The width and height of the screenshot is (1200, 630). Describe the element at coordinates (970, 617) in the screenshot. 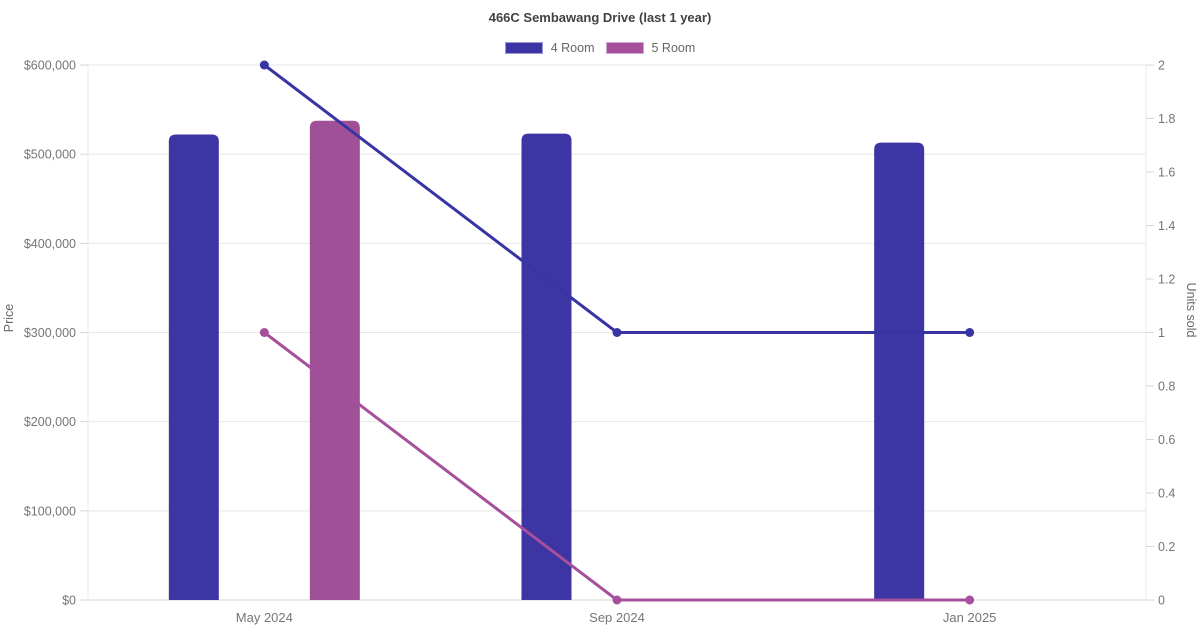

I see `x-tick-label-jan-2025: Jan 2025` at that location.